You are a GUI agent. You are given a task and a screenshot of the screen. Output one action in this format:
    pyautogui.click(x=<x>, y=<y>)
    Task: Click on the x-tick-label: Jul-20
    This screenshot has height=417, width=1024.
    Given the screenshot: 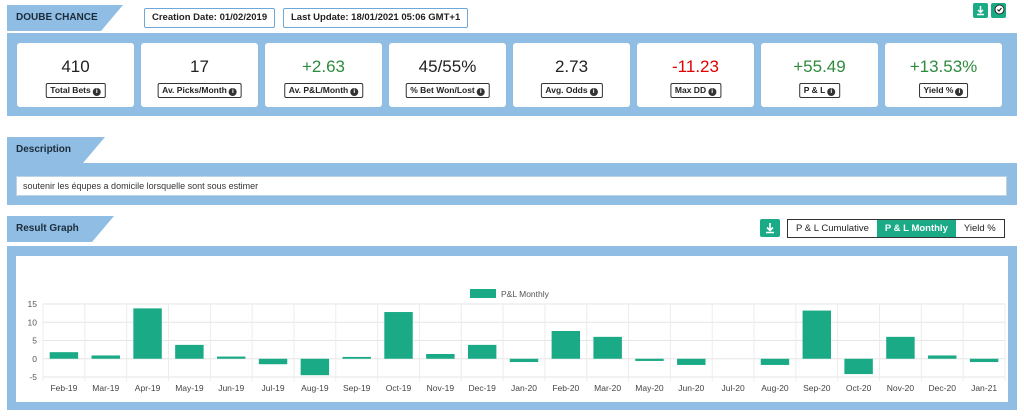 What is the action you would take?
    pyautogui.click(x=733, y=388)
    